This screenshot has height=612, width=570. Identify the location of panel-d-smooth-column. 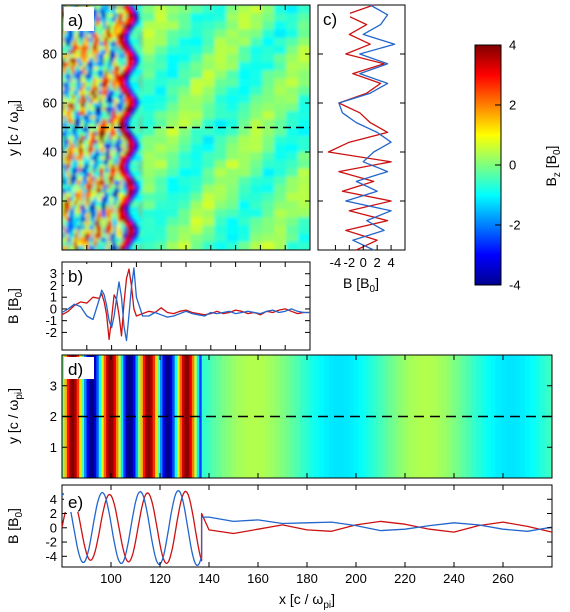
(395, 416).